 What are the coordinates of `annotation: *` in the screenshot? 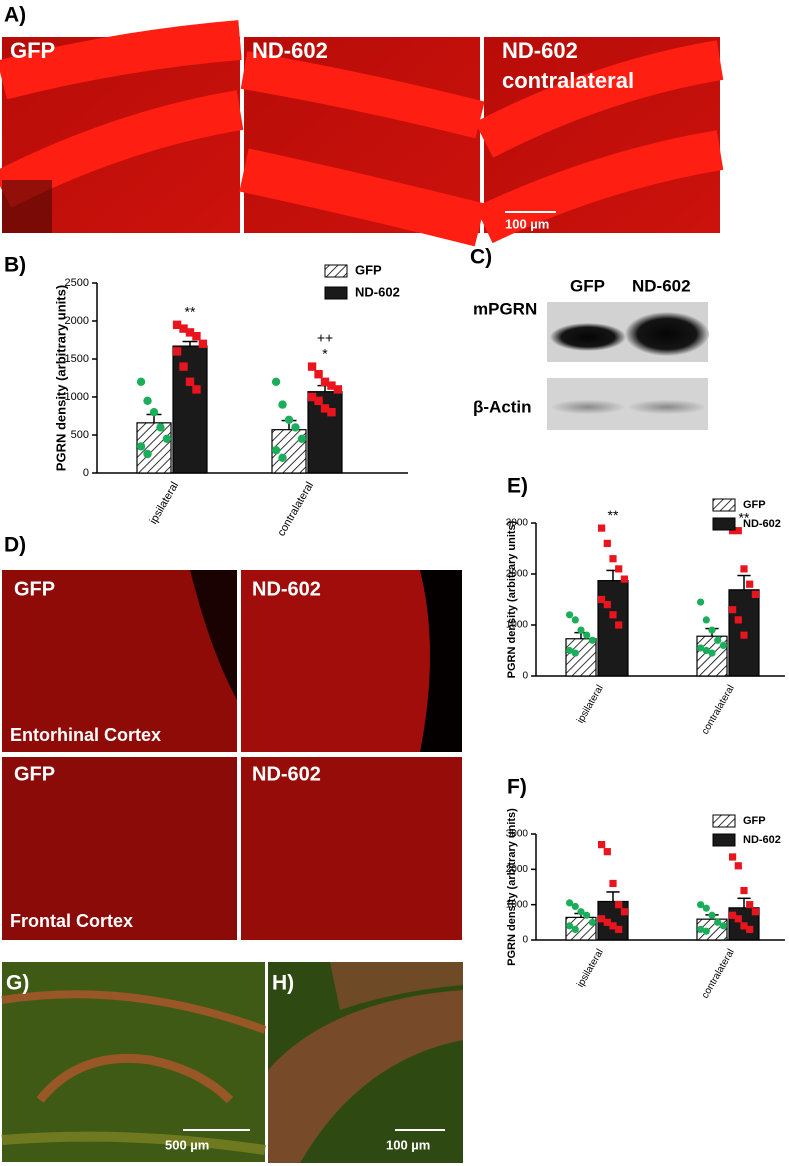 It's located at (325, 353).